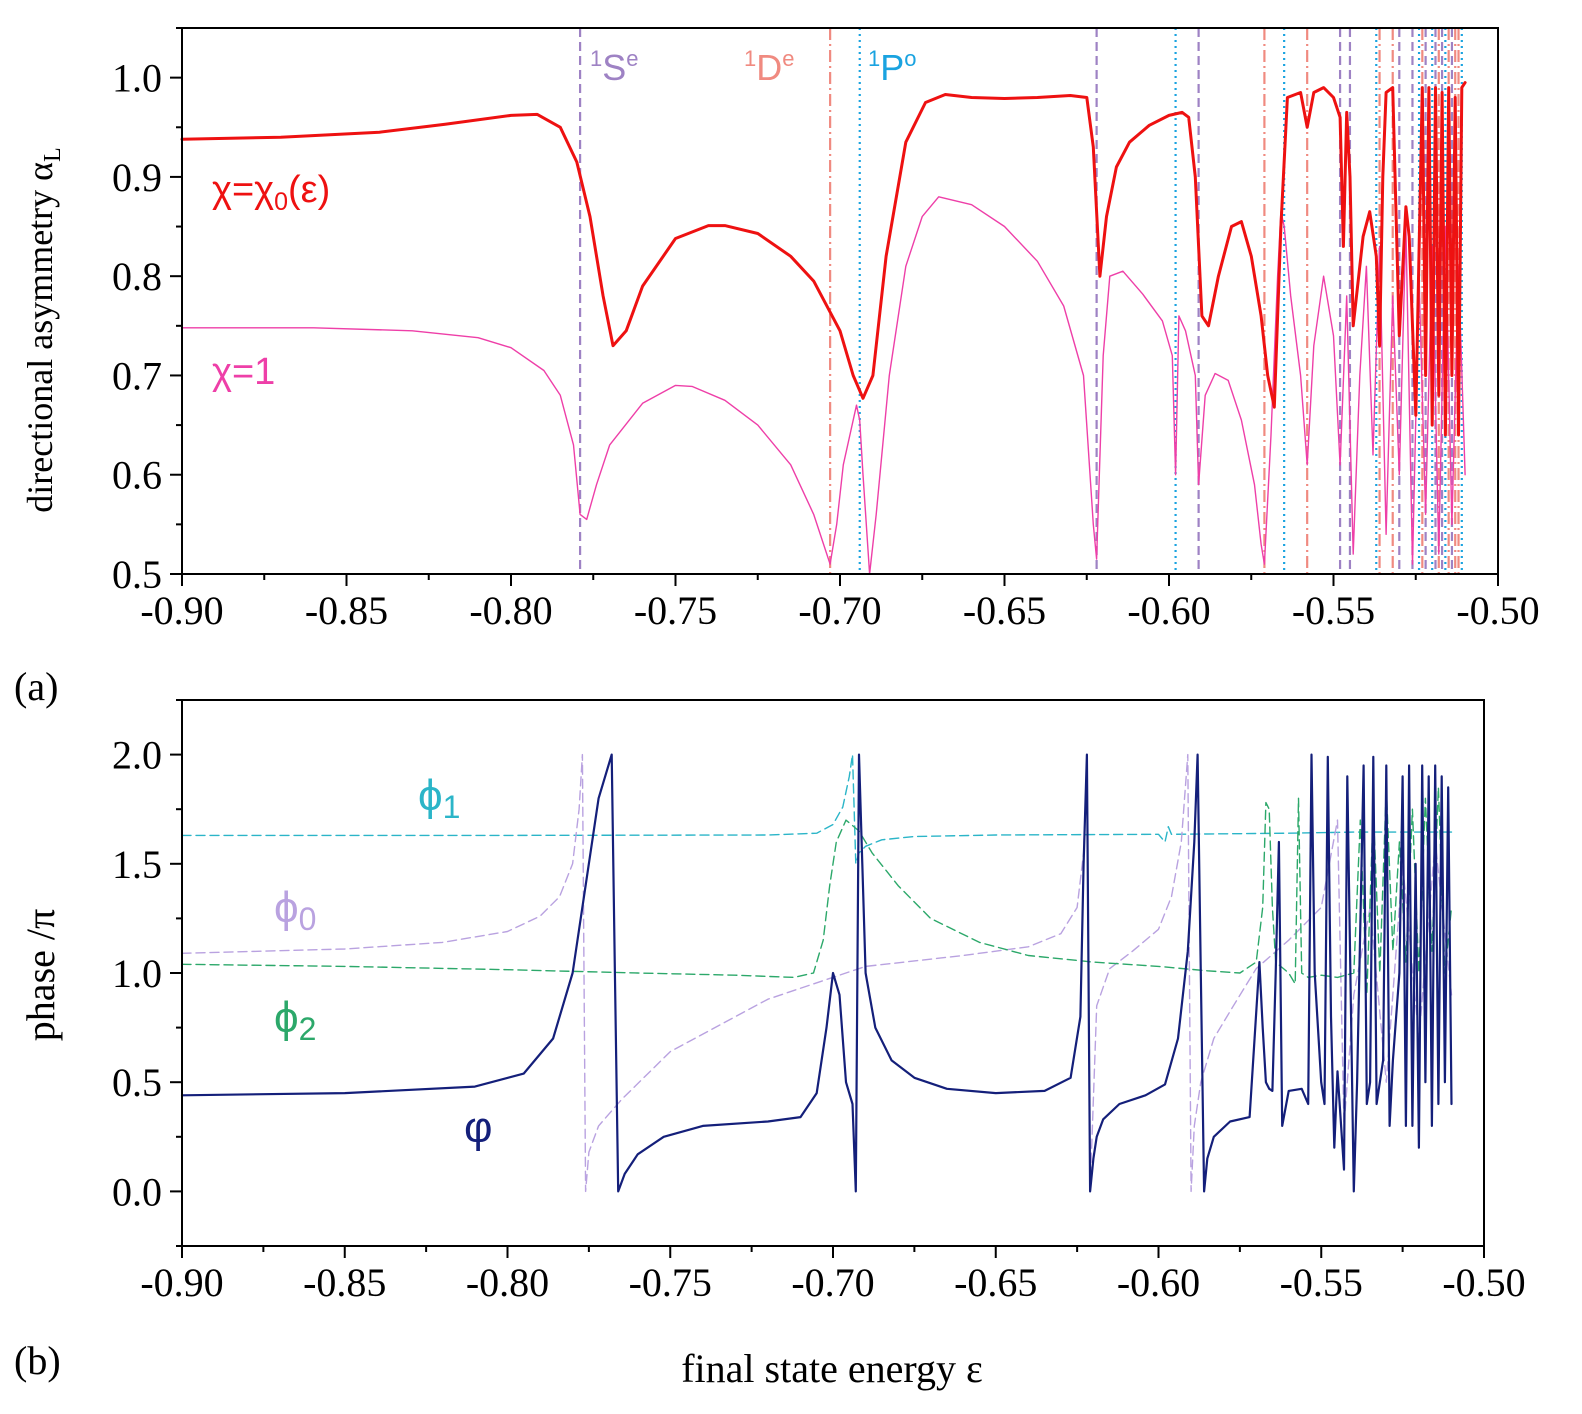  I want to click on state-label-1Po: 1Po, so click(892, 67).